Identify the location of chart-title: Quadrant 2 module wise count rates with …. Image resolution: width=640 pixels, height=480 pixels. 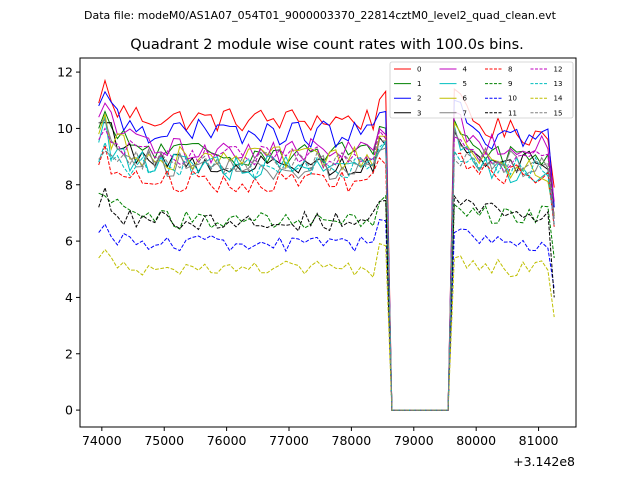
(327, 45).